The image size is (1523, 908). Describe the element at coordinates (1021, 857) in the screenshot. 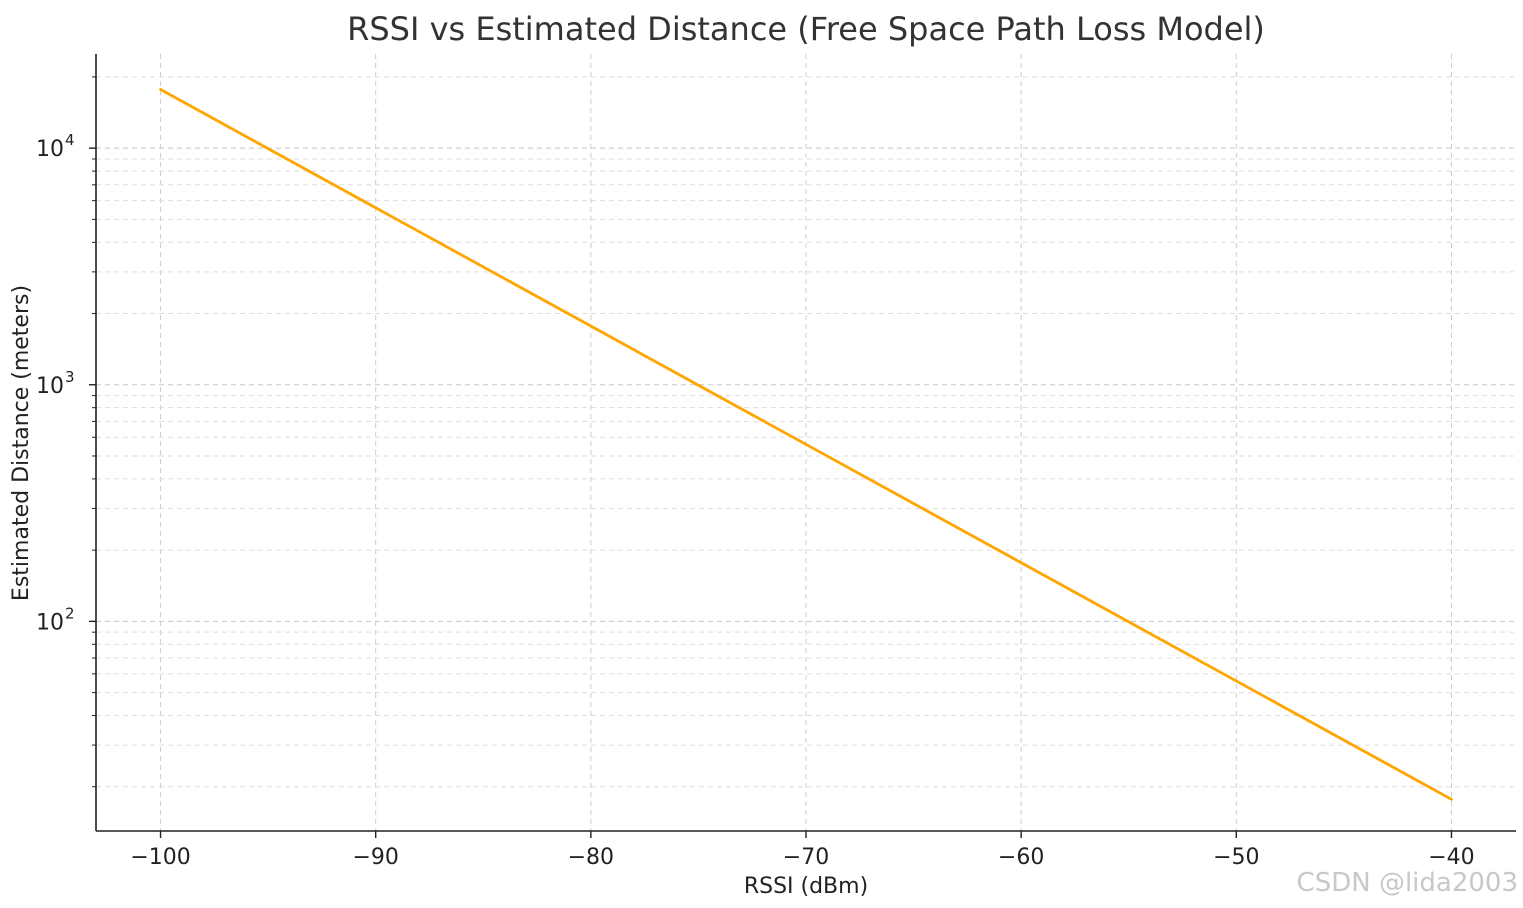

I see `x-tick-label: −60` at that location.